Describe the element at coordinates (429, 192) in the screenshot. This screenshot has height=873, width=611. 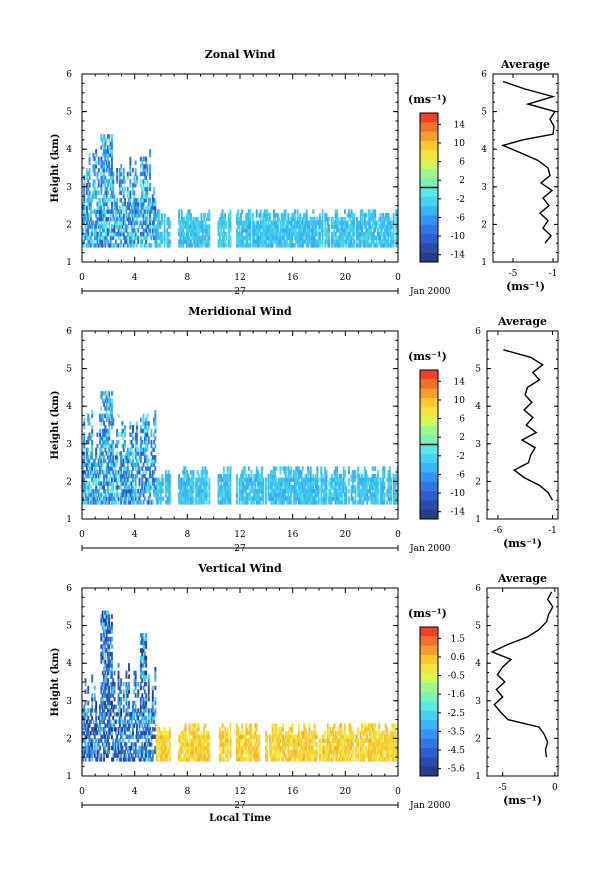
I see `colorbar-band` at that location.